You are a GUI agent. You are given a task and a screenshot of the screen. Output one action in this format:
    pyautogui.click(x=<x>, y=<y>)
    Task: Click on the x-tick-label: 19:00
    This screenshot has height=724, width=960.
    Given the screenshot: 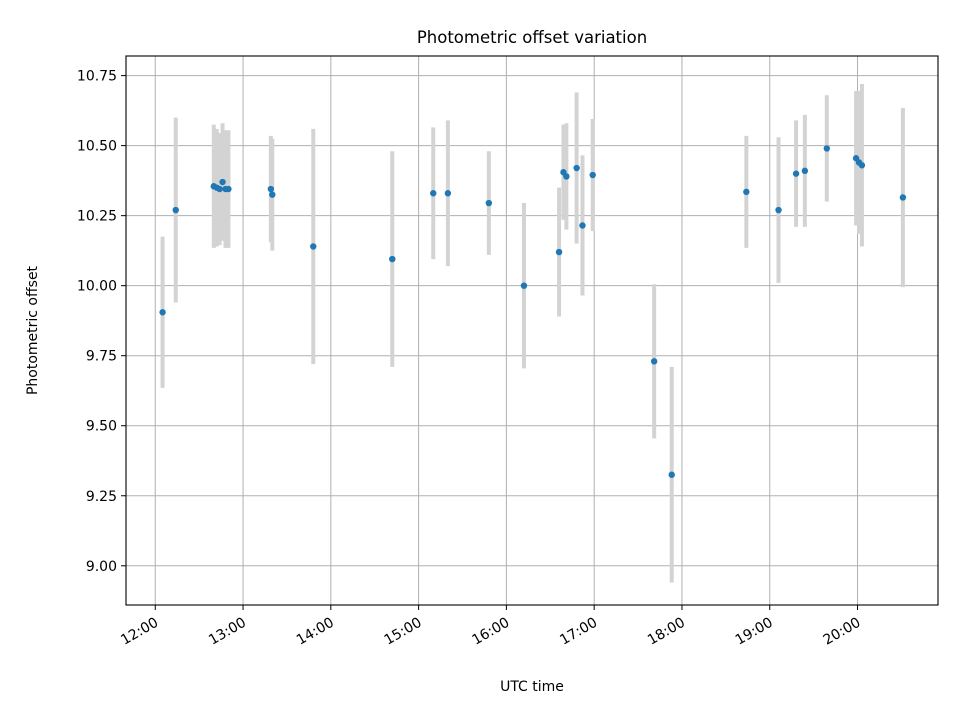 What is the action you would take?
    pyautogui.click(x=754, y=632)
    